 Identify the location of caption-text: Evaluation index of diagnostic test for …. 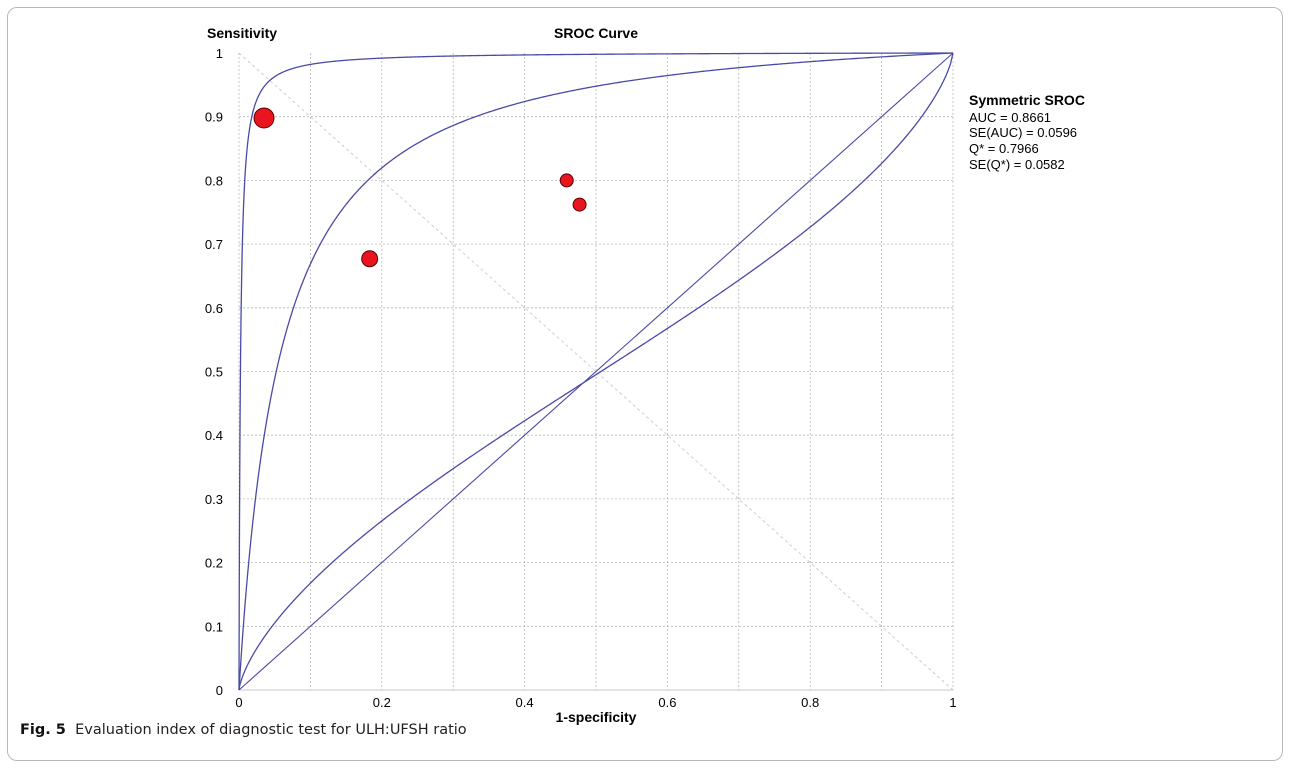
(271, 730).